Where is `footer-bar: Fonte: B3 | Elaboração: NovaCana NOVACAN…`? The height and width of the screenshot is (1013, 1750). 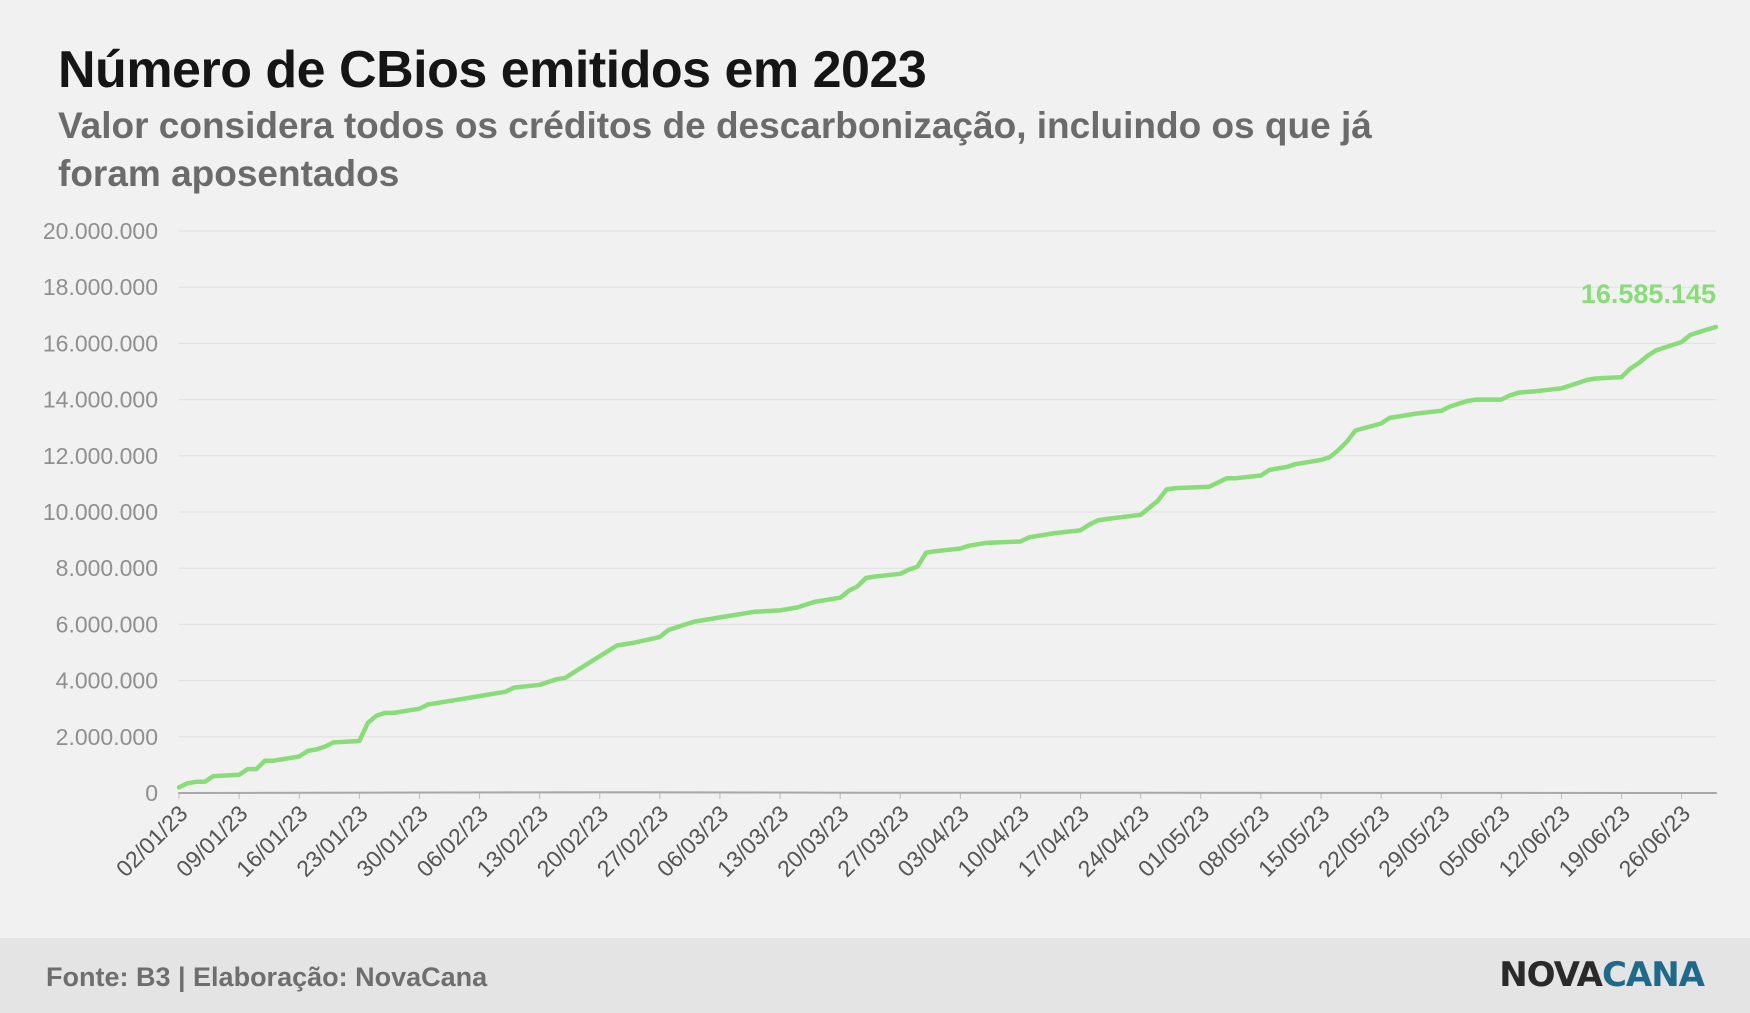 footer-bar: Fonte: B3 | Elaboração: NovaCana NOVACAN… is located at coordinates (875, 975).